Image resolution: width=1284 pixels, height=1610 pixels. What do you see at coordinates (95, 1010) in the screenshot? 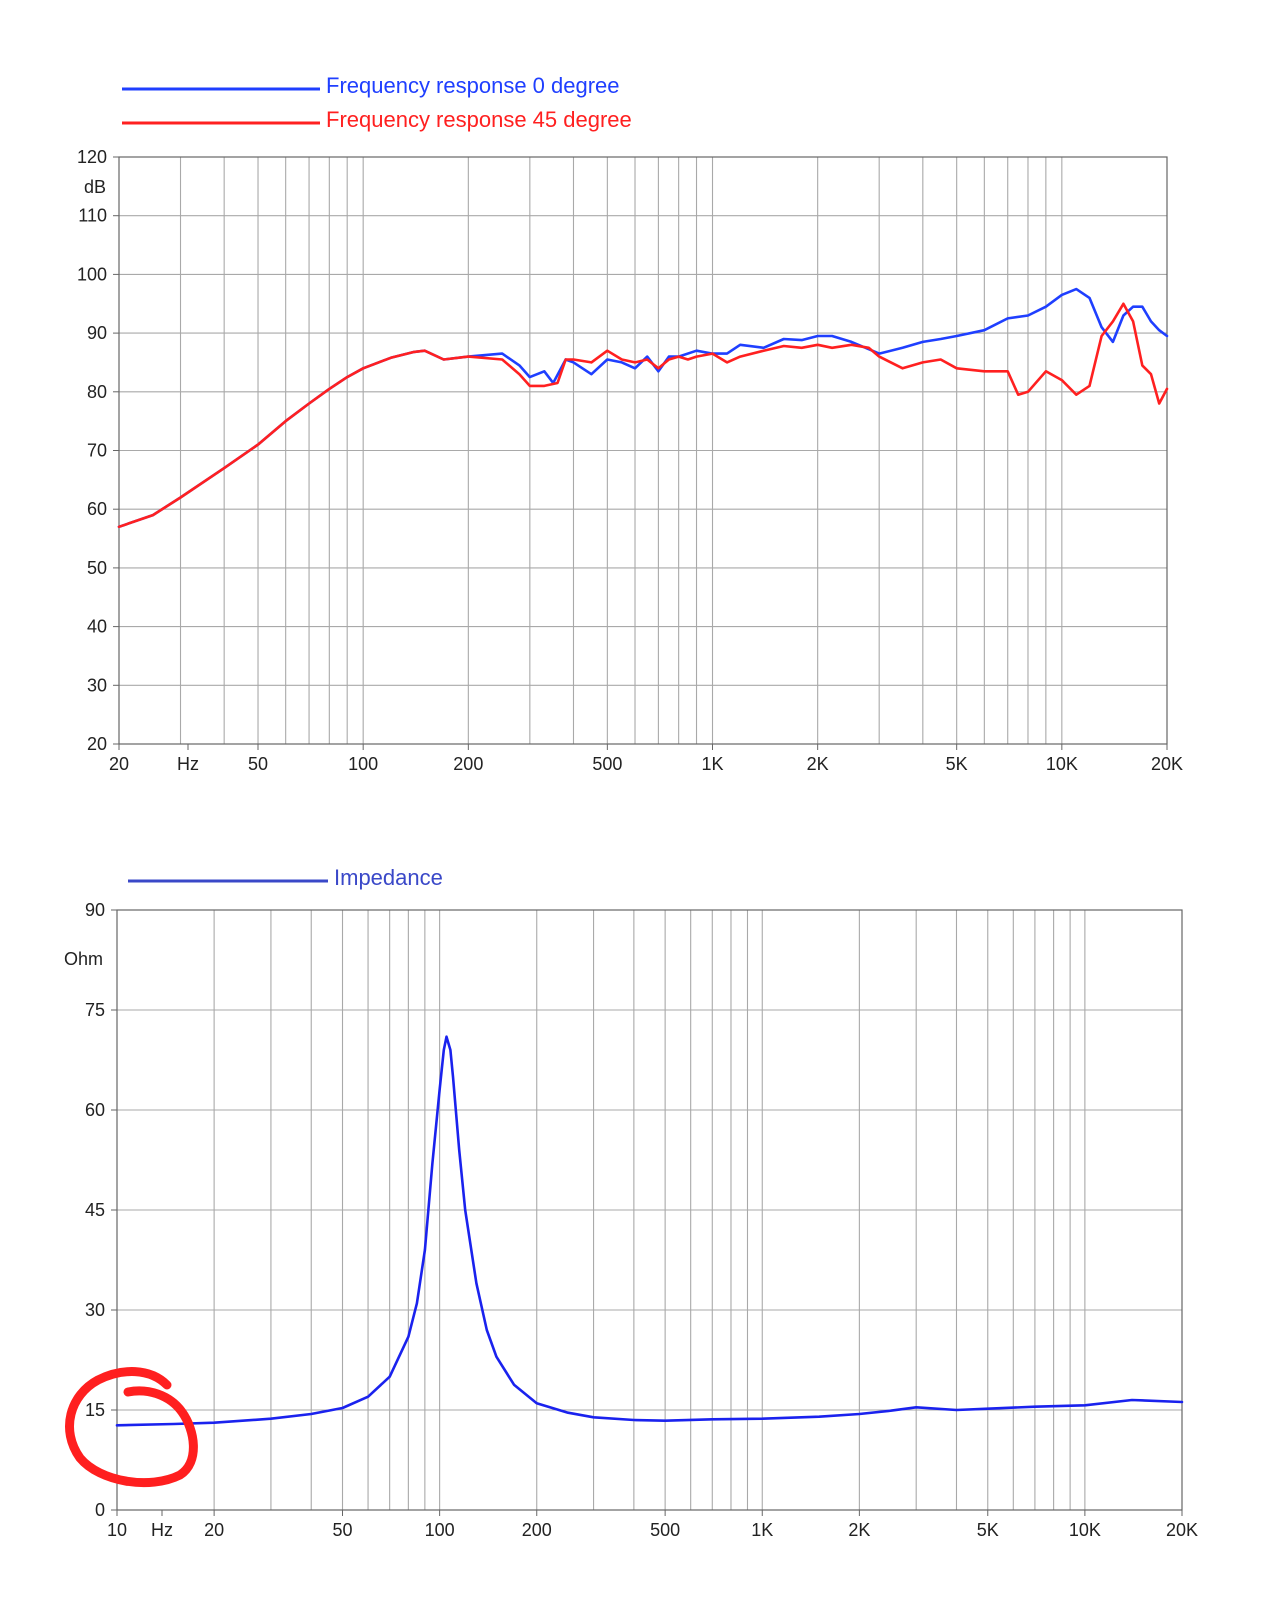
I see `y-tick-label: 75` at bounding box center [95, 1010].